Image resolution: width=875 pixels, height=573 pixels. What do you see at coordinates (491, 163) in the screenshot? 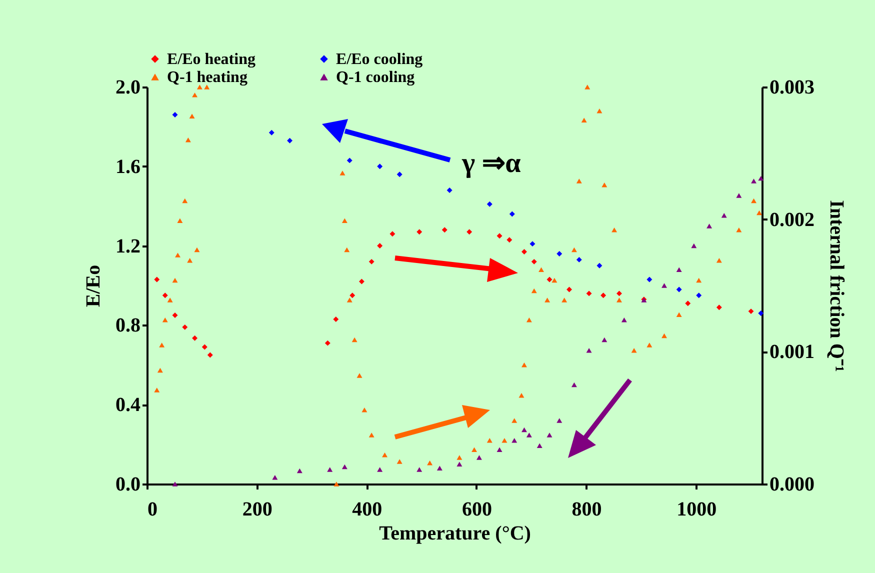
I see `annotation: γ ⇒α` at bounding box center [491, 163].